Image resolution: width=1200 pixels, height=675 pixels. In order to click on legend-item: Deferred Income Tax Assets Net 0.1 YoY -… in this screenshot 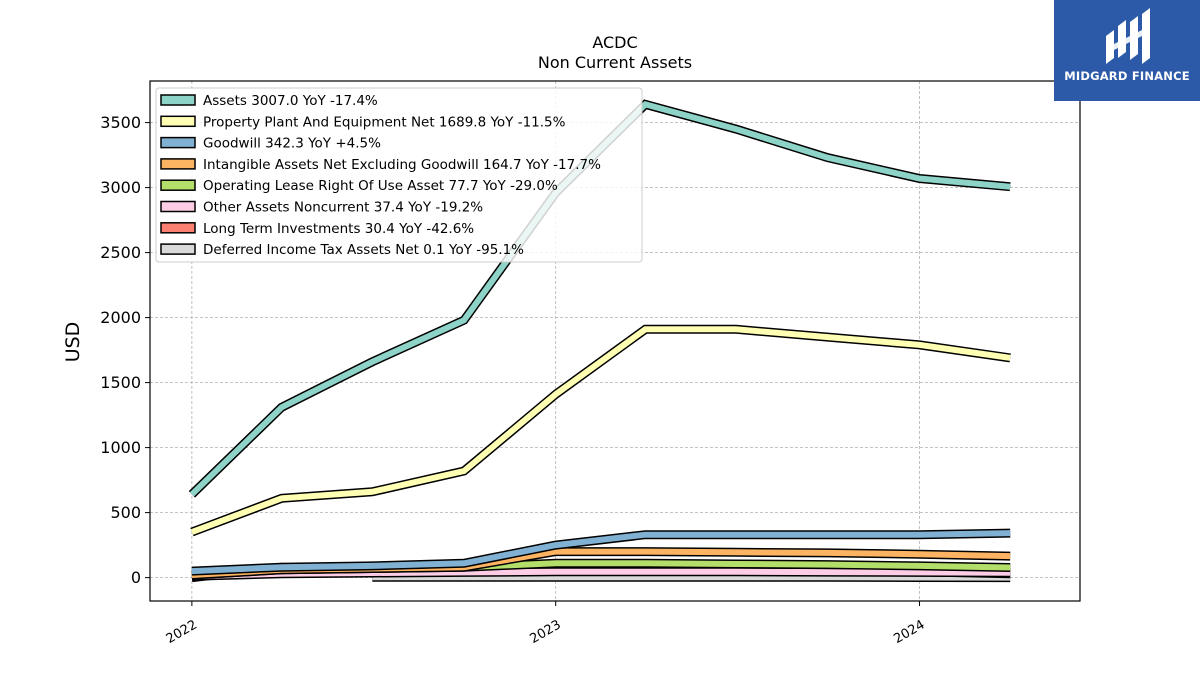, I will do `click(342, 250)`.